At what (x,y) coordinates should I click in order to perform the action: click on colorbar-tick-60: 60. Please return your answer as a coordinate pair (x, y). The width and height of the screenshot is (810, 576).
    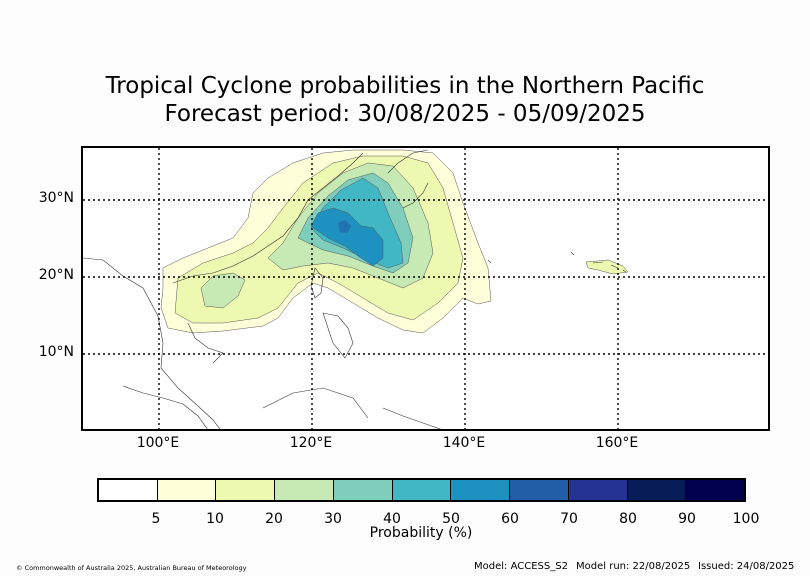
    Looking at the image, I should click on (510, 519).